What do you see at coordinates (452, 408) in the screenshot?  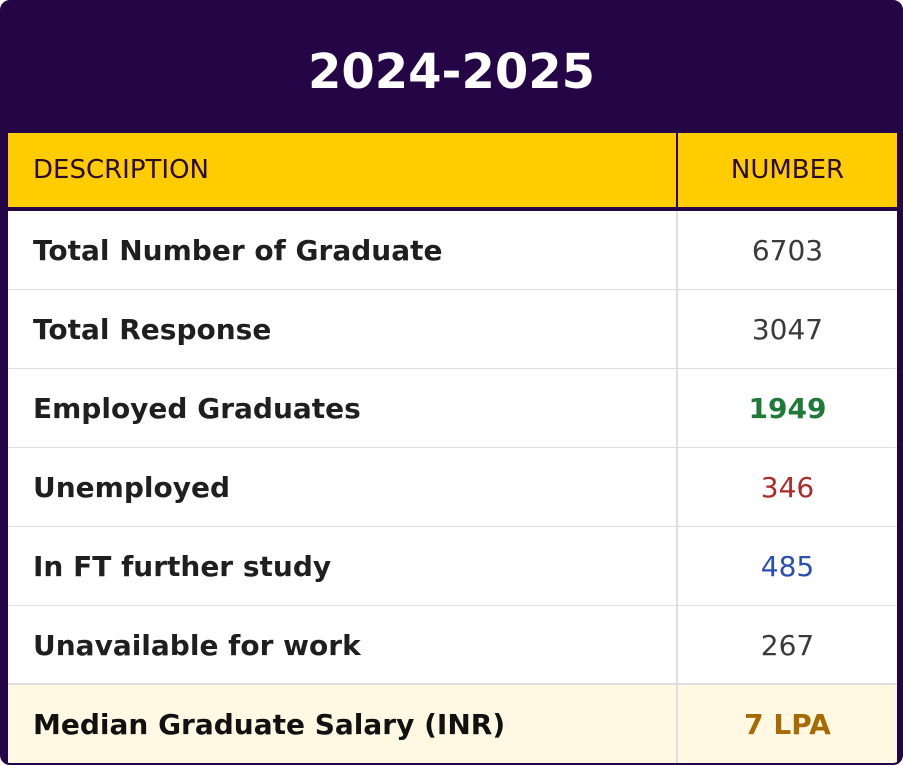 I see `table-row: Employed Graduates 1949` at bounding box center [452, 408].